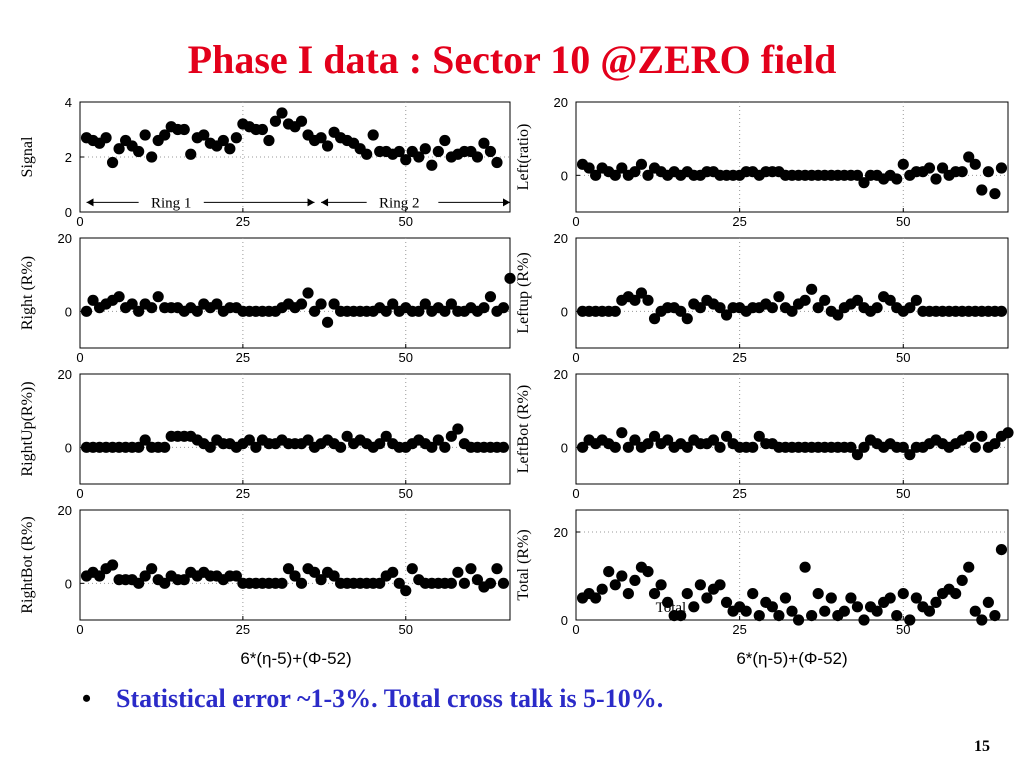  I want to click on y-axis-label: RightBot (R%), so click(27, 564).